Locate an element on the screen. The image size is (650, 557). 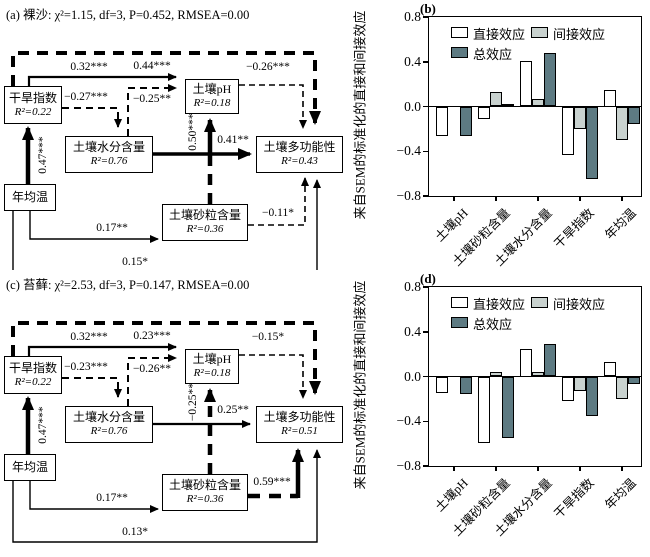
y-tick-label: 0.8 is located at coordinates (412, 286).